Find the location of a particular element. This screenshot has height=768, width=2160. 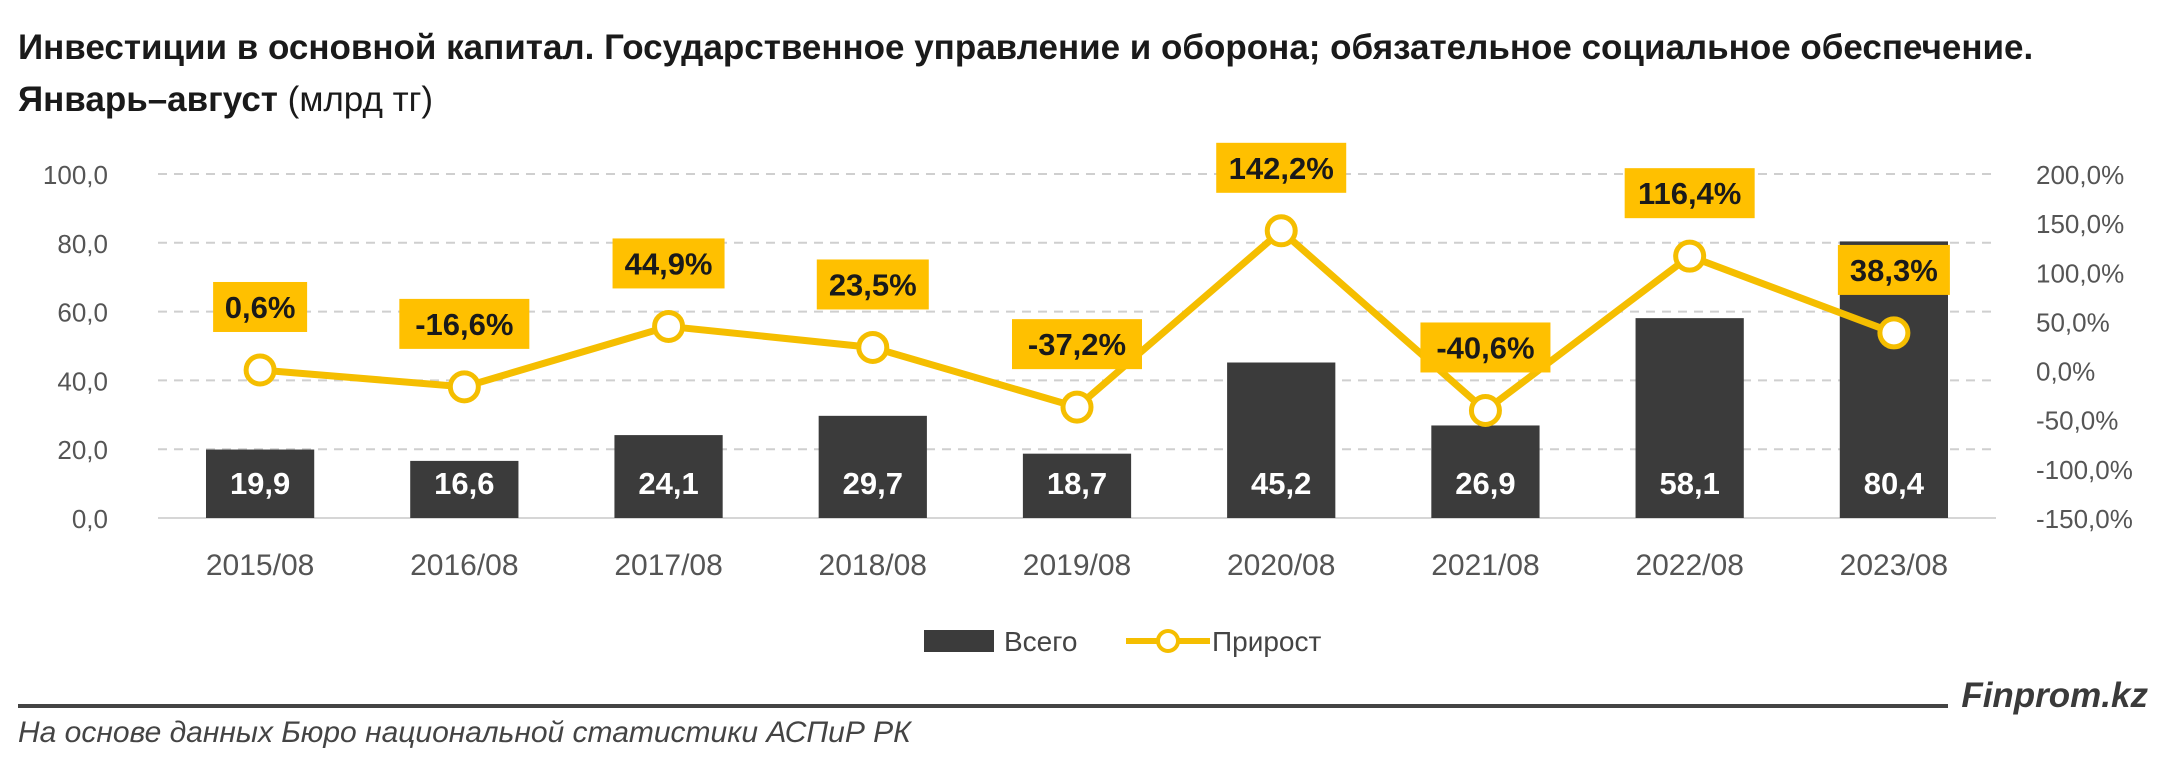

bar-value-label: 18,7 is located at coordinates (1077, 483).